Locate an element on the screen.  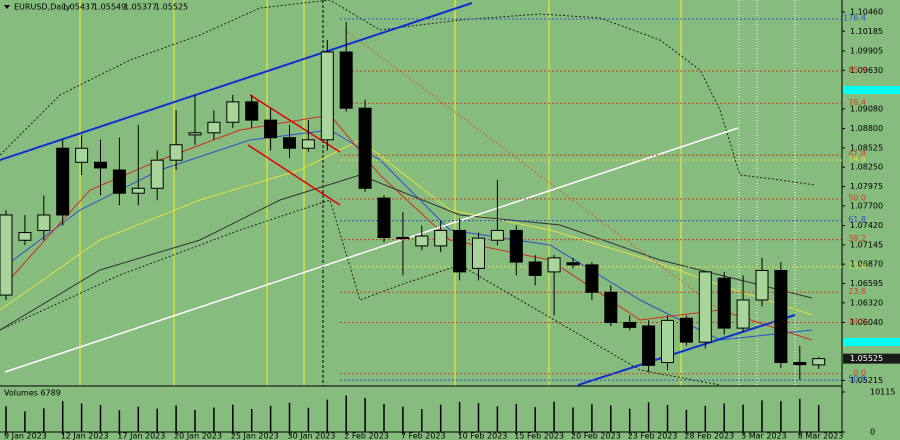
y-tick-label: 1.10185 is located at coordinates (866, 31).